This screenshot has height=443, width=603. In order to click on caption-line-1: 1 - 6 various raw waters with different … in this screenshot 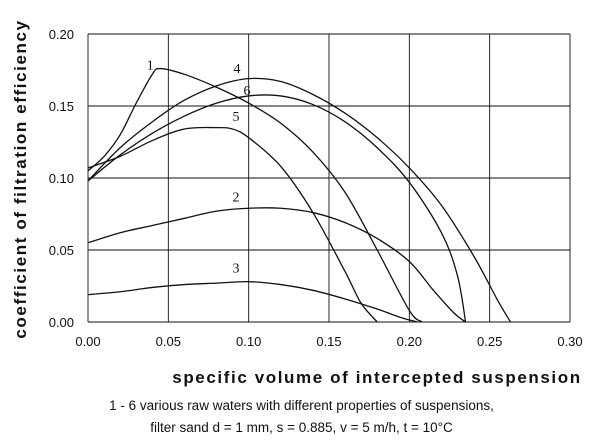, I will do `click(301, 405)`.